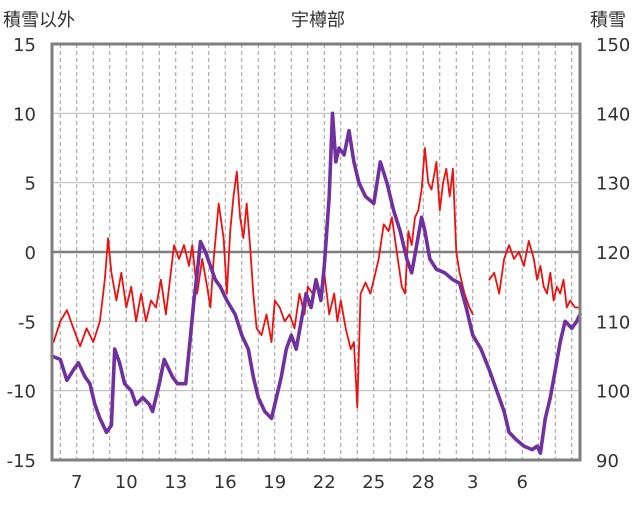 The height and width of the screenshot is (505, 636). What do you see at coordinates (613, 253) in the screenshot?
I see `right-tick-label: 120` at bounding box center [613, 253].